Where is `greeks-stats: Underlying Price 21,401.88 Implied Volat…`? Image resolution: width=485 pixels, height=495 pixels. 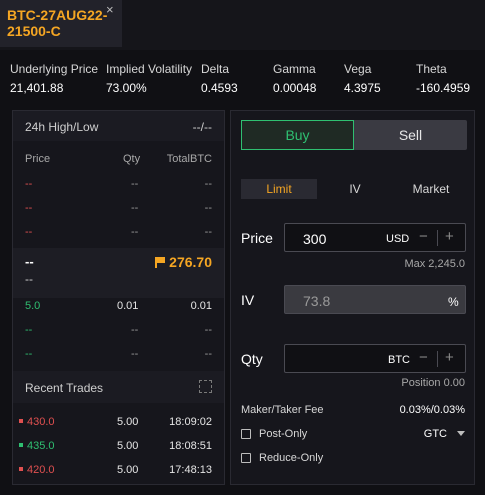 greeks-stats: Underlying Price 21,401.88 Implied Volat… is located at coordinates (242, 77).